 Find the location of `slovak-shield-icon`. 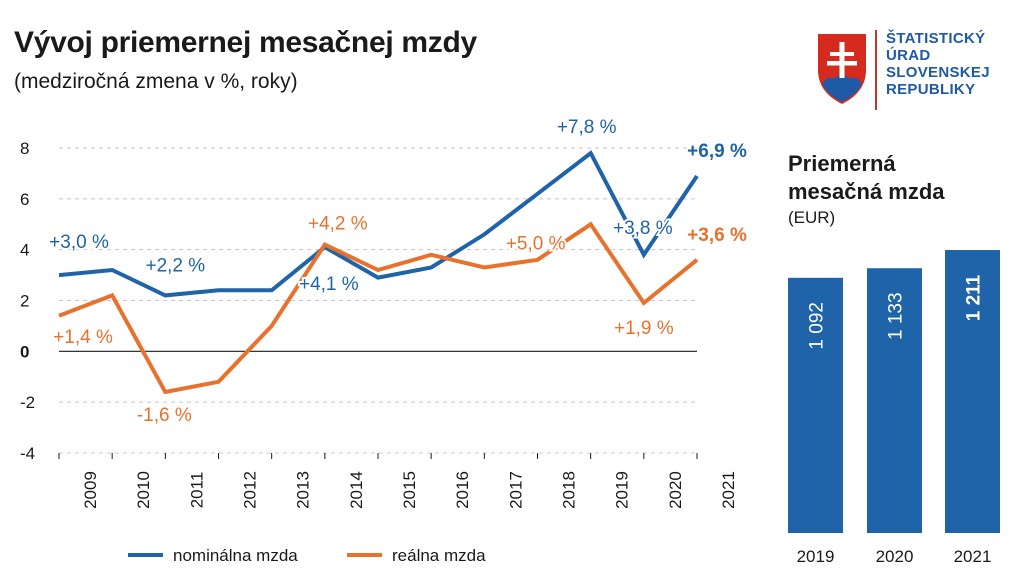

slovak-shield-icon is located at coordinates (842, 69).